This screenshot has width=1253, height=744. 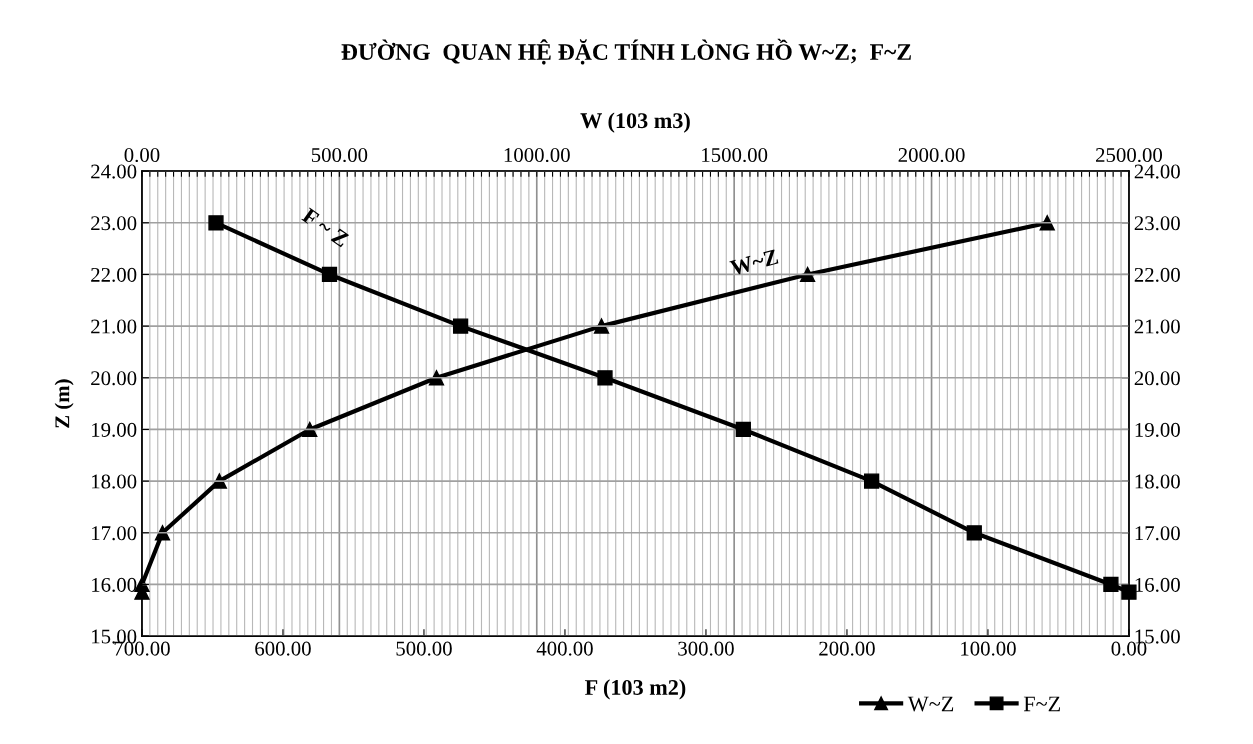 I want to click on x-tick-label: 300.00, so click(x=706, y=648).